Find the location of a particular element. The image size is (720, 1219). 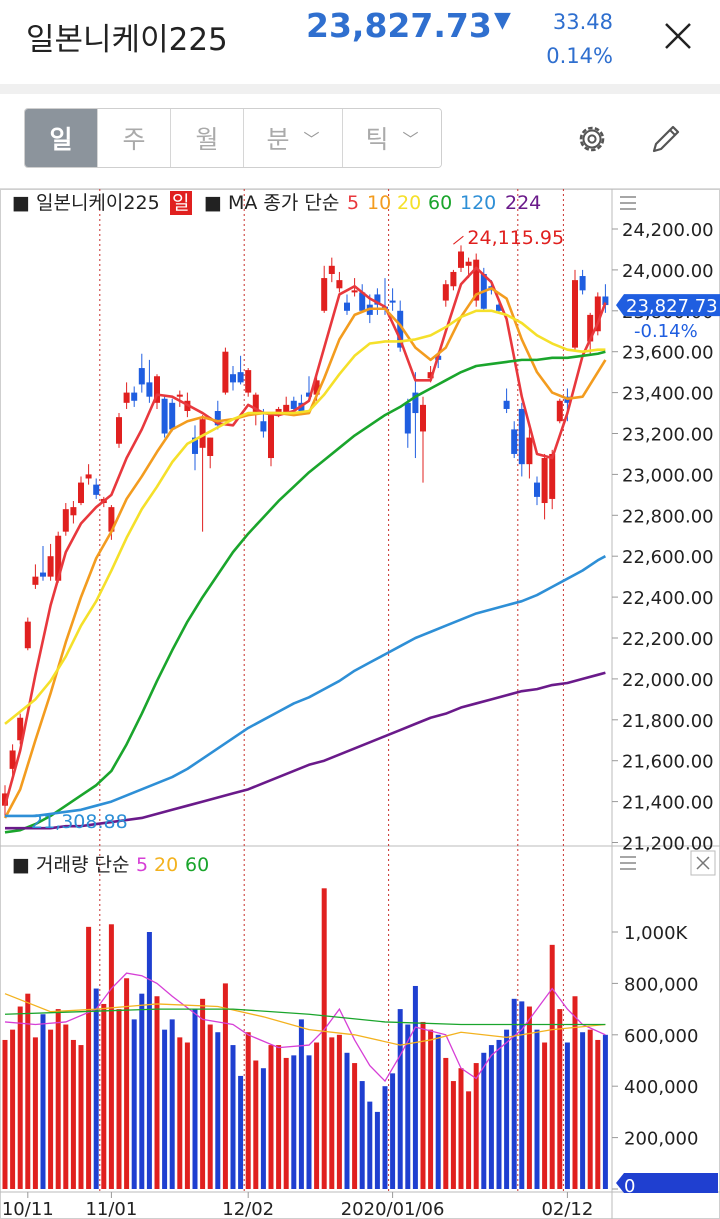

close-icon is located at coordinates (678, 36).